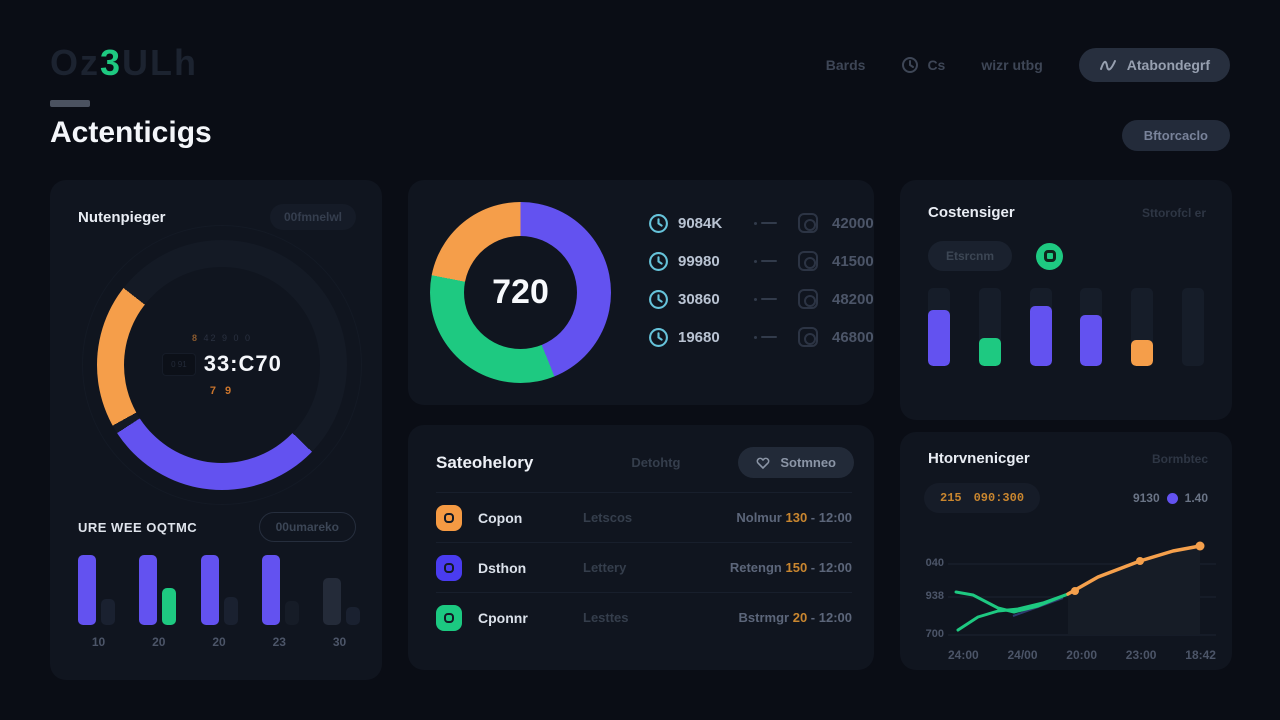 The image size is (1280, 720). I want to click on bars-filter-pill: Etsrcnm, so click(970, 256).